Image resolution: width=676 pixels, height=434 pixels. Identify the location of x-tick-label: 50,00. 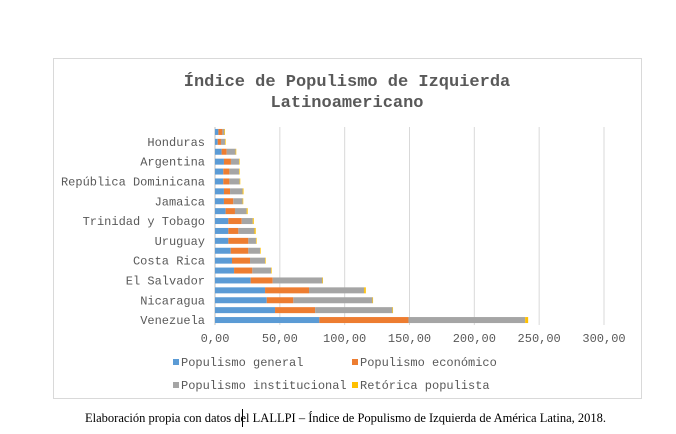
(280, 339).